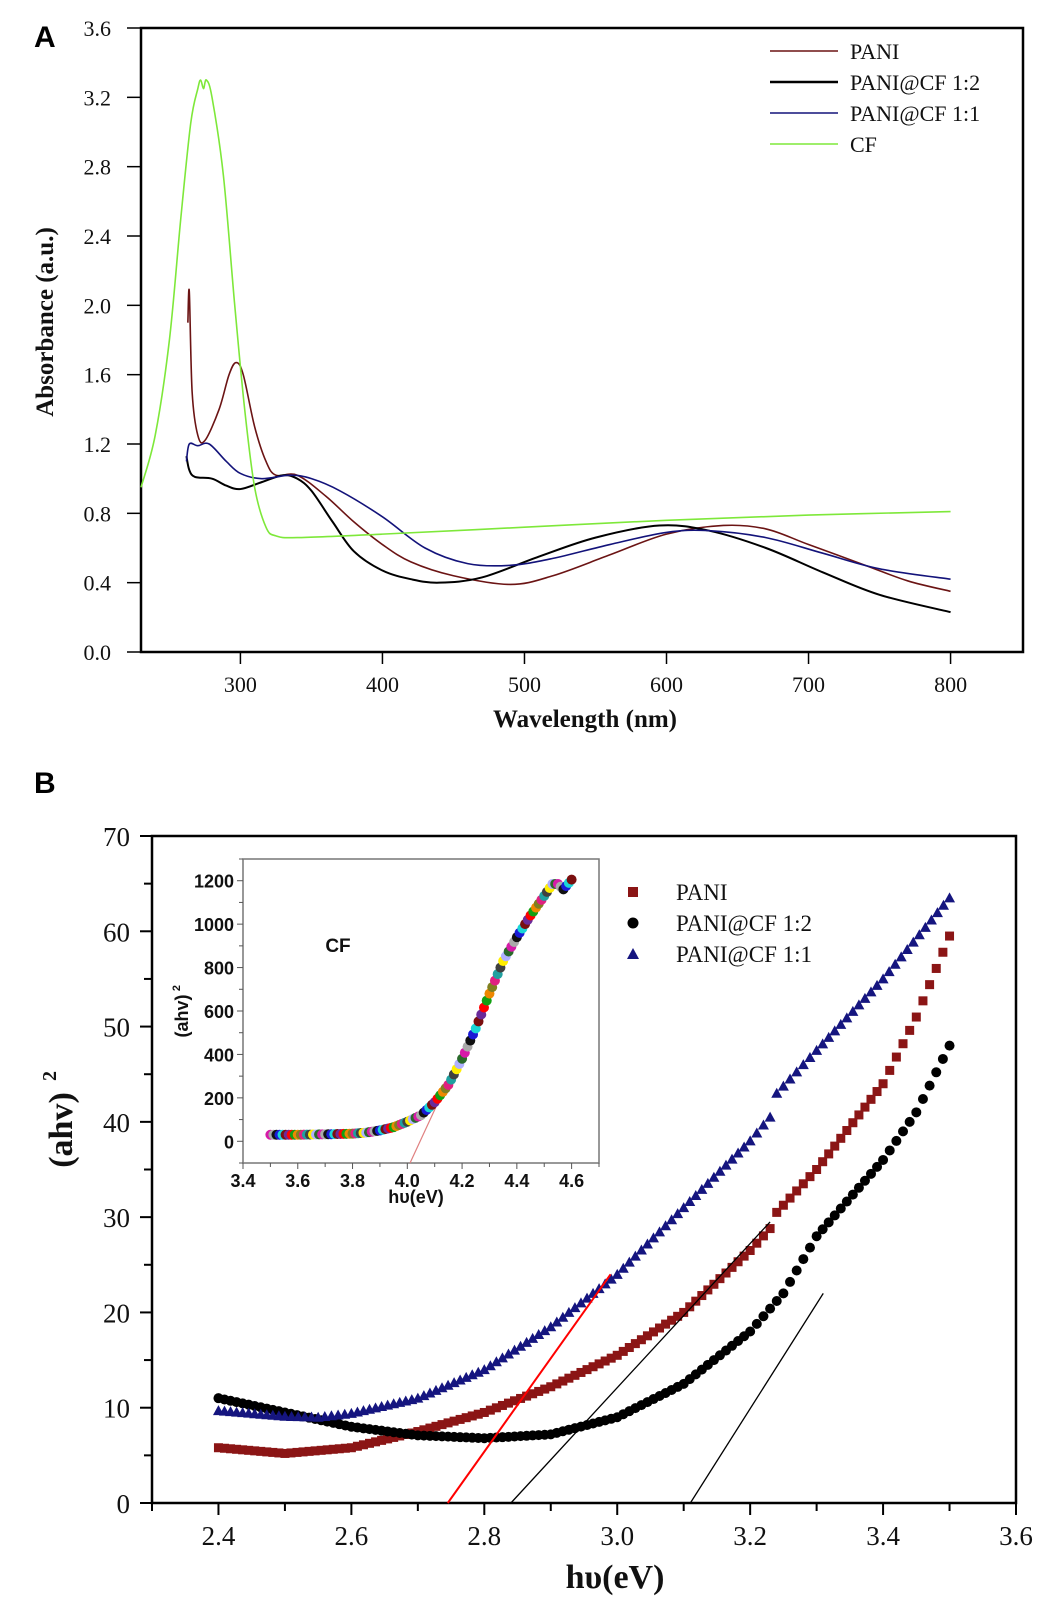 This screenshot has height=1622, width=1040. What do you see at coordinates (462, 1181) in the screenshot?
I see `inset-x-tick-label: 4.2` at bounding box center [462, 1181].